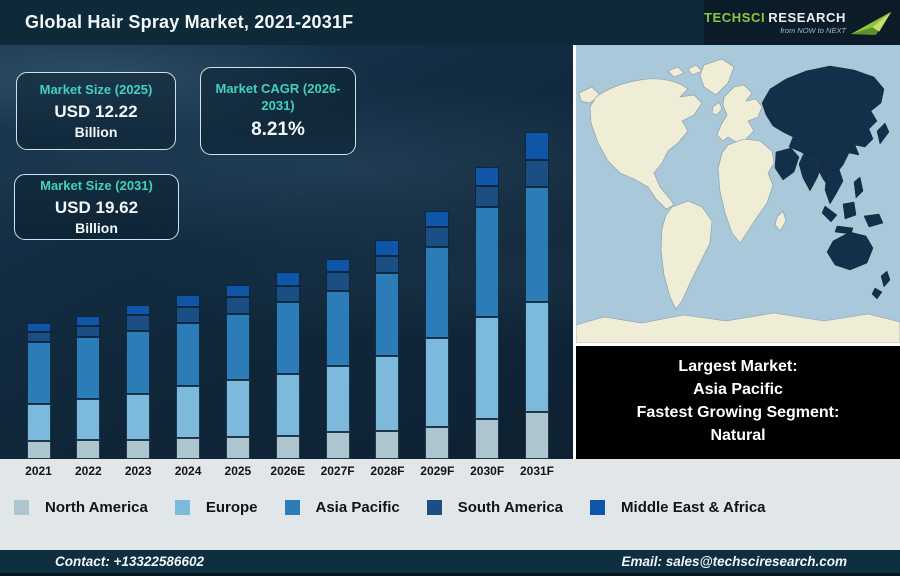 Image resolution: width=900 pixels, height=576 pixels. I want to click on bar-2031F, so click(537, 295).